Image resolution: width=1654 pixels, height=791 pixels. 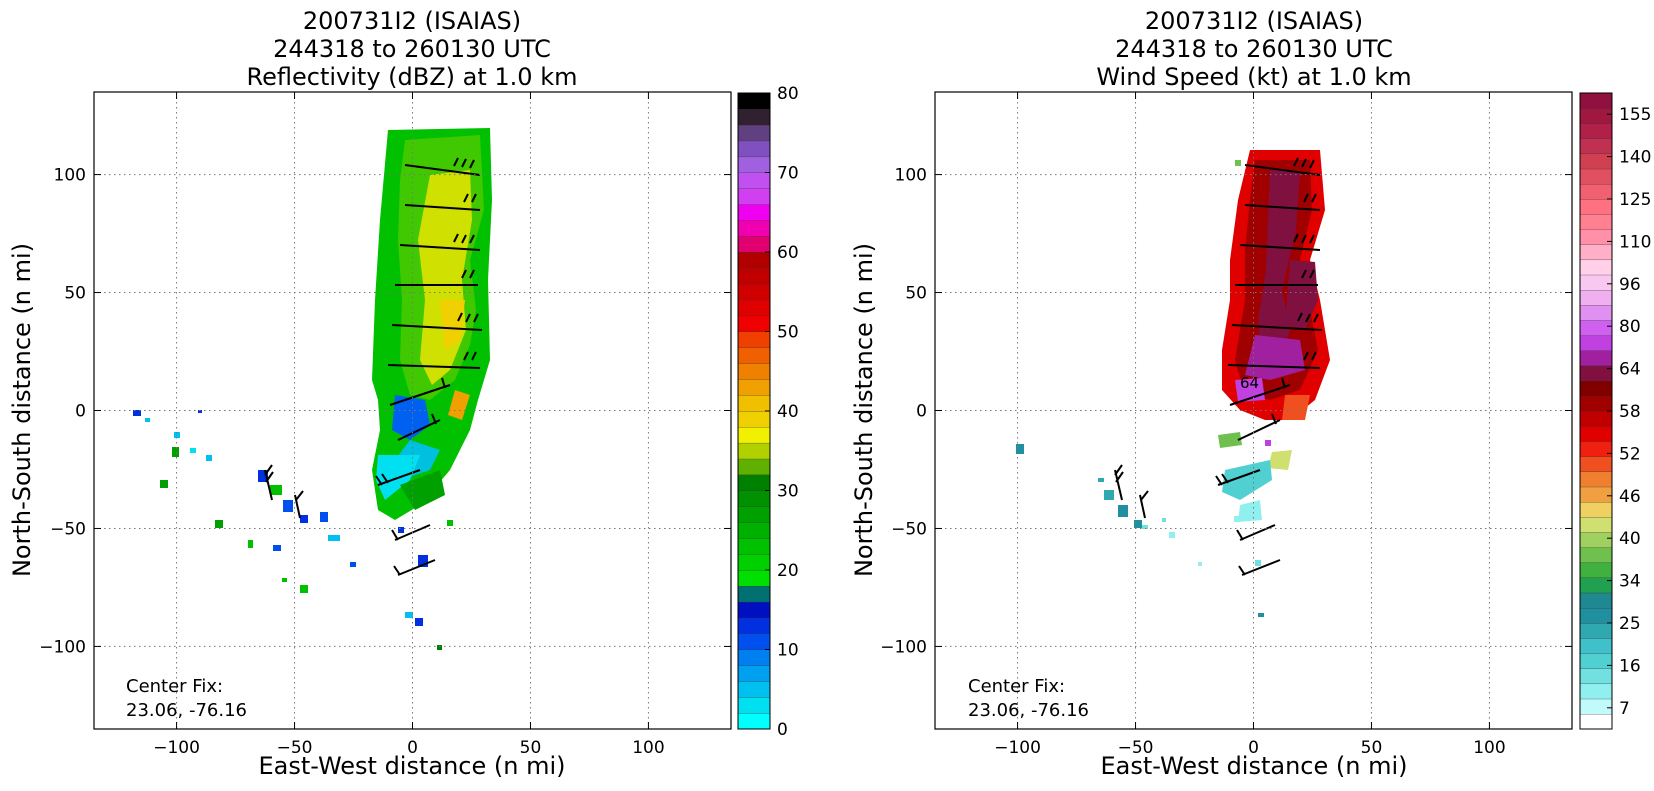 What do you see at coordinates (80, 412) in the screenshot?
I see `left-ytick-label: 0` at bounding box center [80, 412].